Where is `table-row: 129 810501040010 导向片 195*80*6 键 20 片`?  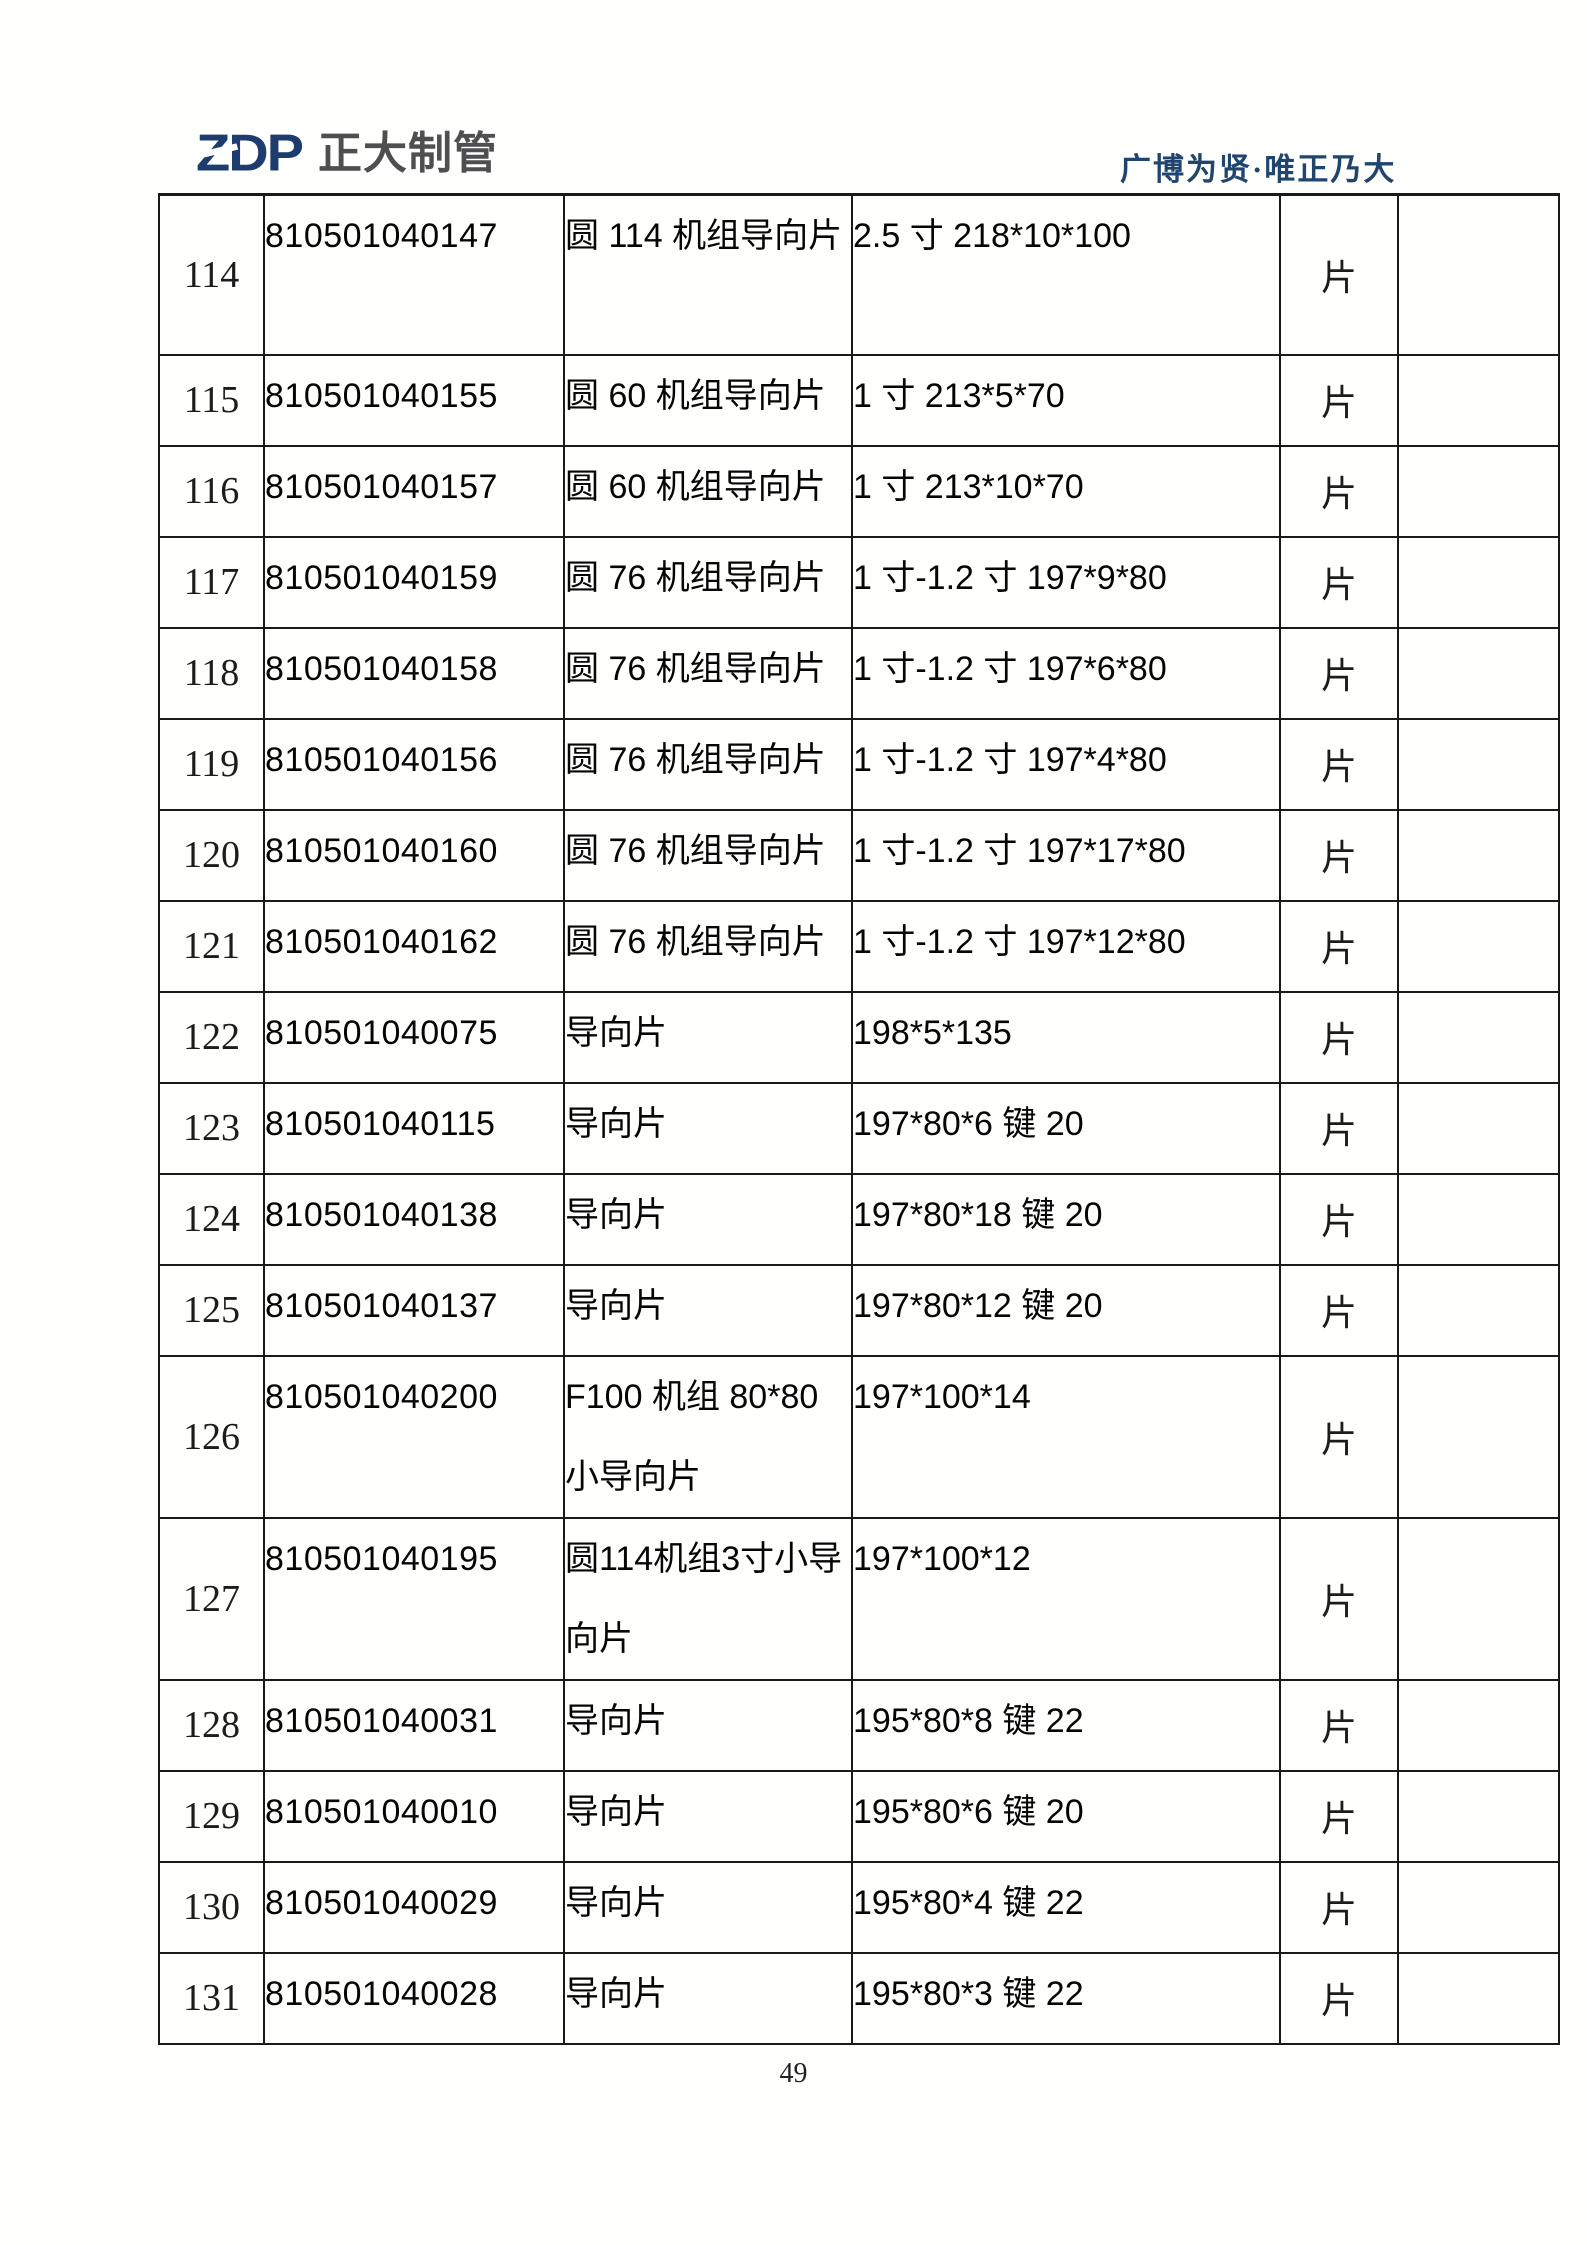 table-row: 129 810501040010 导向片 195*80*6 键 20 片 is located at coordinates (859, 1816).